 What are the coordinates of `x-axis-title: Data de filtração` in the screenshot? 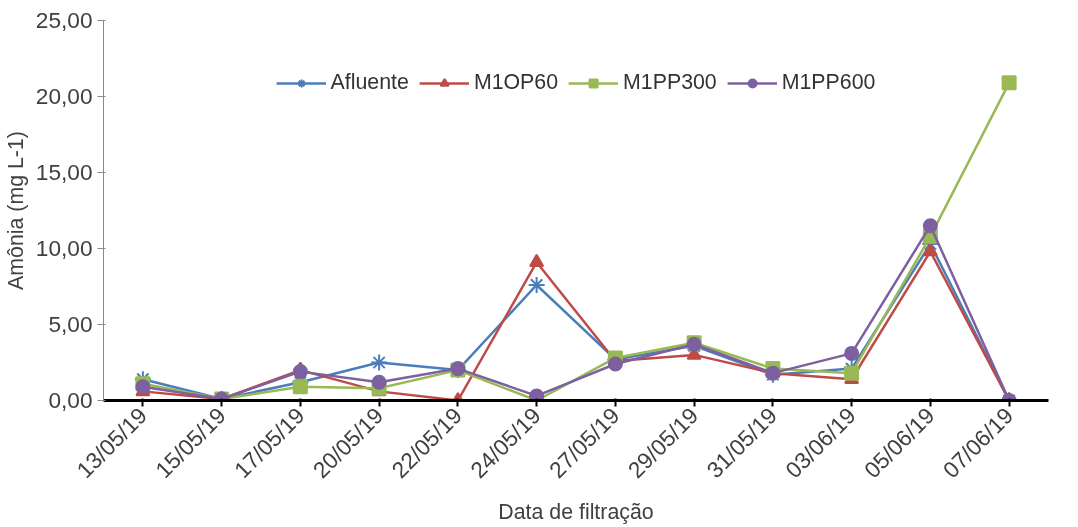 It's located at (576, 512).